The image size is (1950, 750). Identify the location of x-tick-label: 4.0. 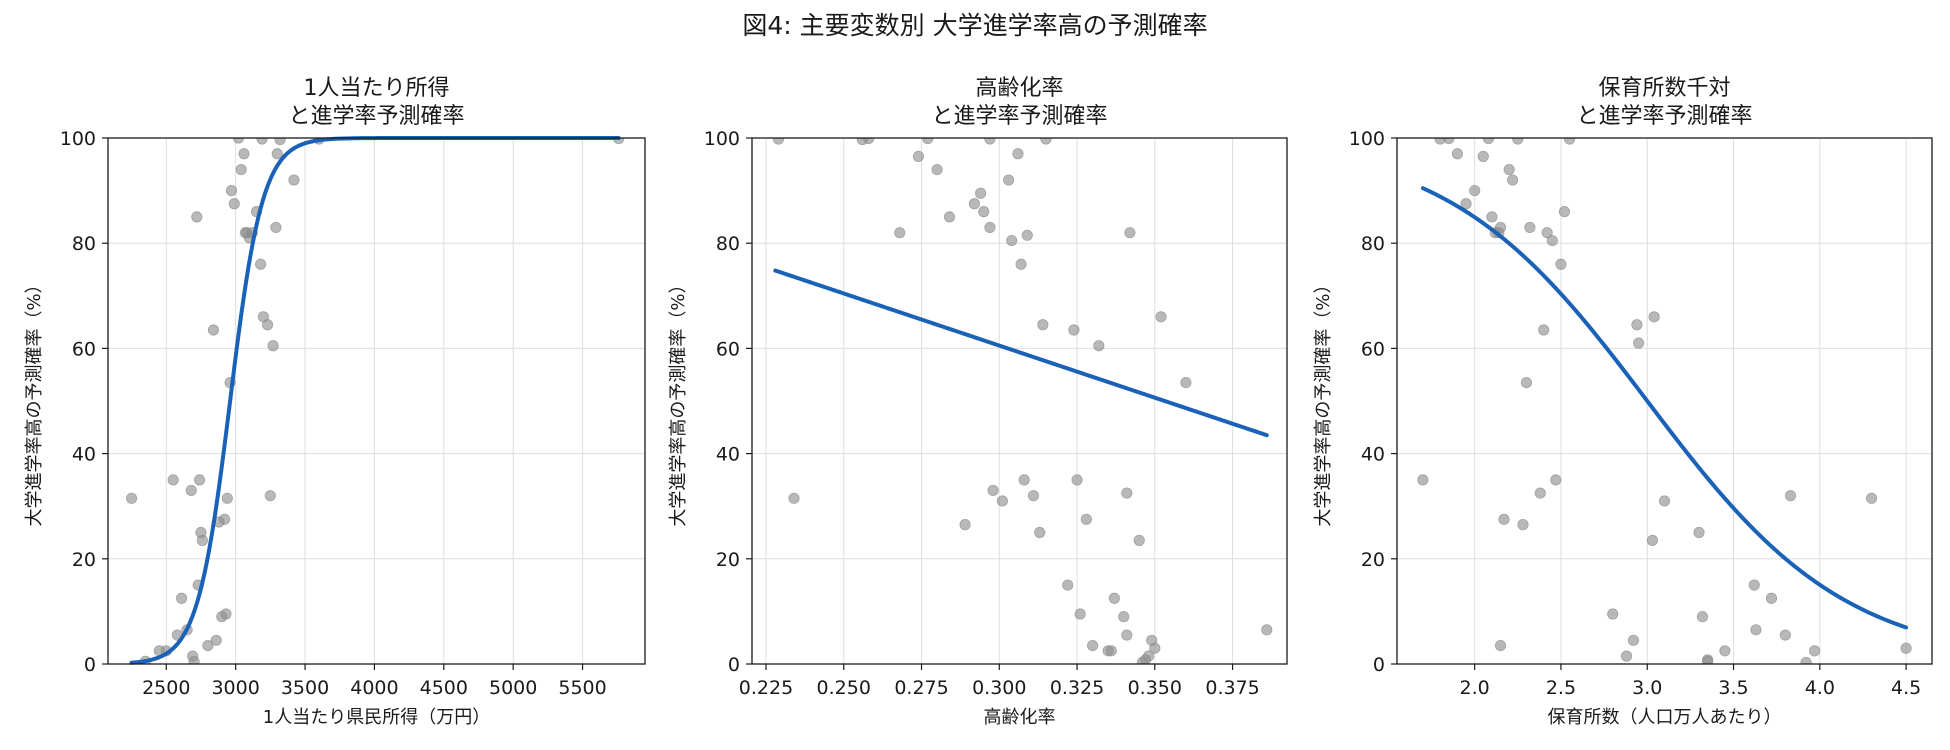
(1820, 688).